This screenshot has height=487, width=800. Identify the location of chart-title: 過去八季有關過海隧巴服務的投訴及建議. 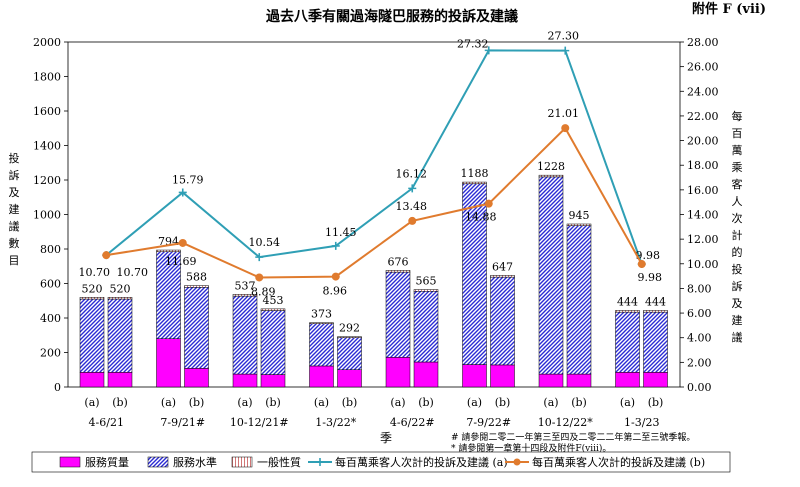
(391, 16).